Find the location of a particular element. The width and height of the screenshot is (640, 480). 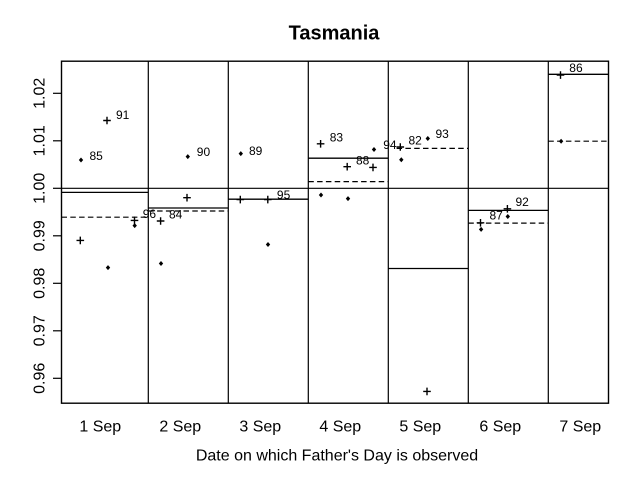

svg-text: 95 is located at coordinates (284, 195).